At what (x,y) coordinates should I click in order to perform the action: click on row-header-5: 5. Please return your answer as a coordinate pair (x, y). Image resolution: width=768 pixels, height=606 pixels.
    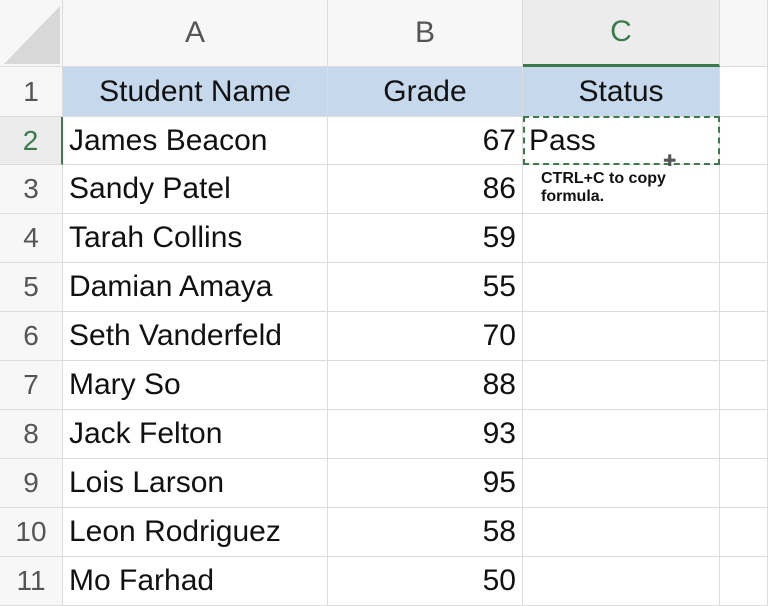
    Looking at the image, I should click on (31, 287).